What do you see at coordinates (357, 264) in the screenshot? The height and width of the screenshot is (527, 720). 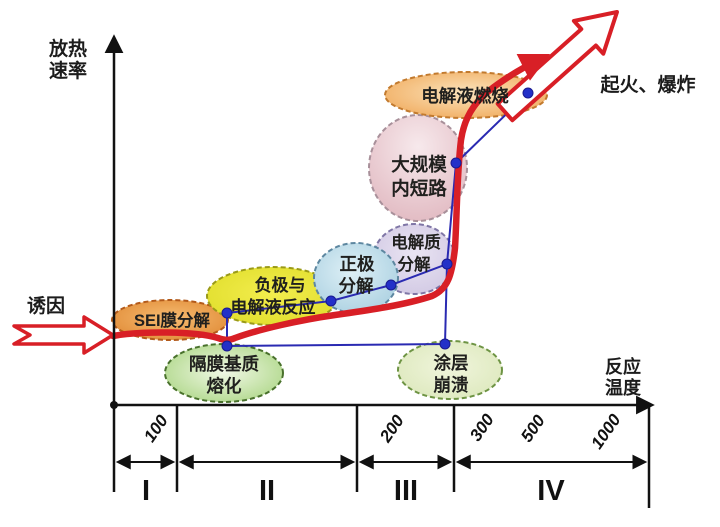 I see `cathode-label-line1: 正极` at bounding box center [357, 264].